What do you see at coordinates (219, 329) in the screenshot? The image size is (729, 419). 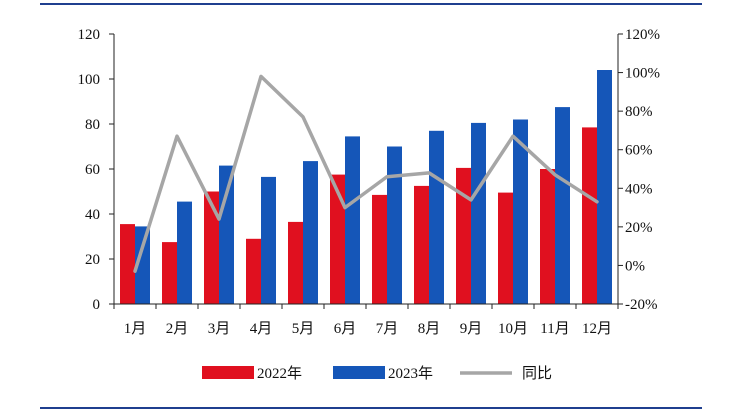 I see `x-tick-label: 3月` at bounding box center [219, 329].